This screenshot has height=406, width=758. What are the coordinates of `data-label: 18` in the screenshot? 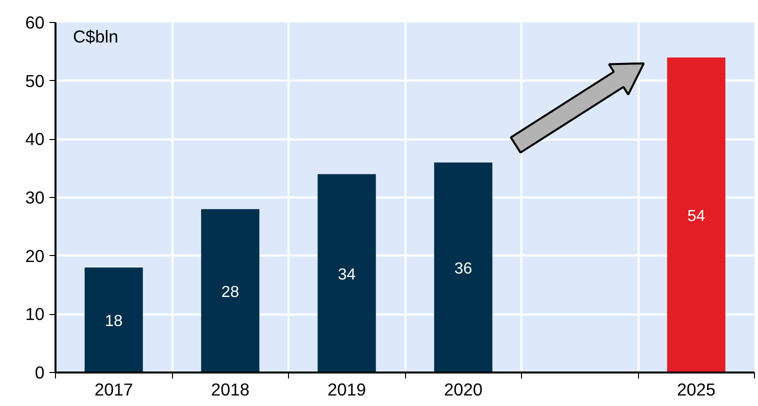 It's located at (113, 321).